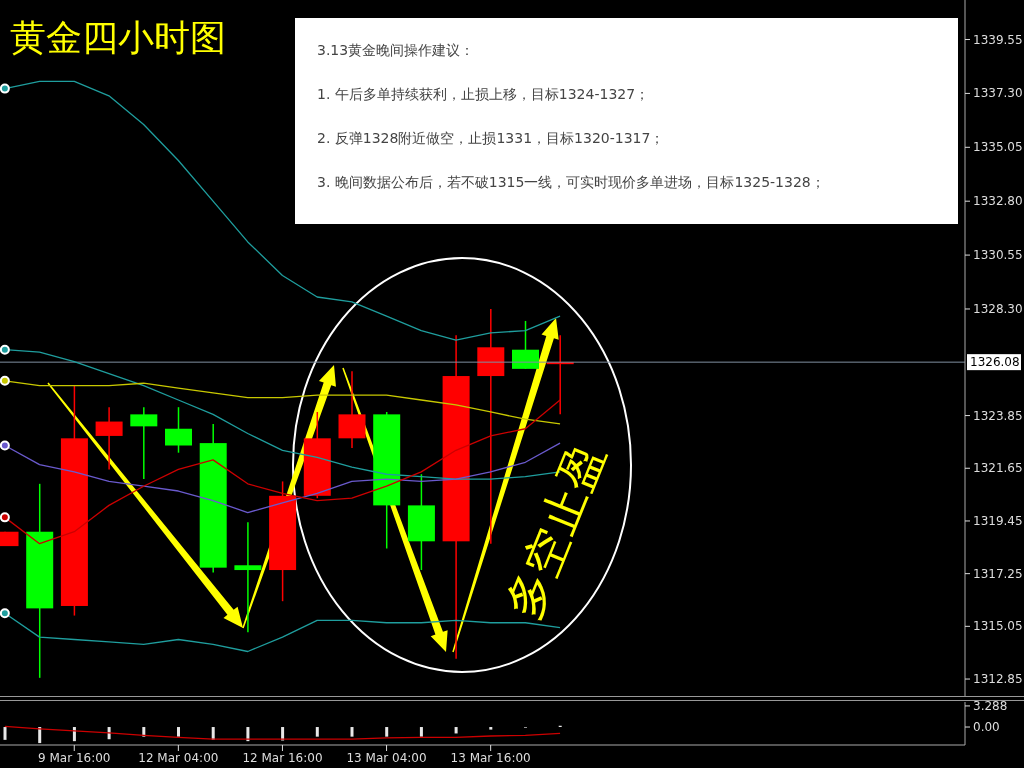  What do you see at coordinates (490, 757) in the screenshot?
I see `x-tick-label: 13 Mar 16:00` at bounding box center [490, 757].